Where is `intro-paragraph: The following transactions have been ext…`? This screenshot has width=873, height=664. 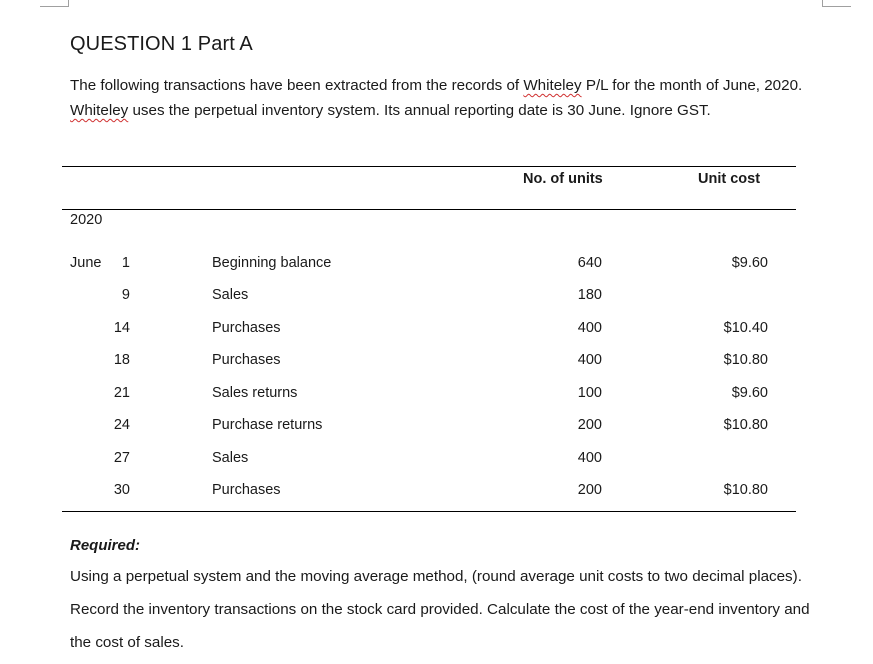
intro-paragraph: The following transactions have been ext… is located at coordinates (440, 98).